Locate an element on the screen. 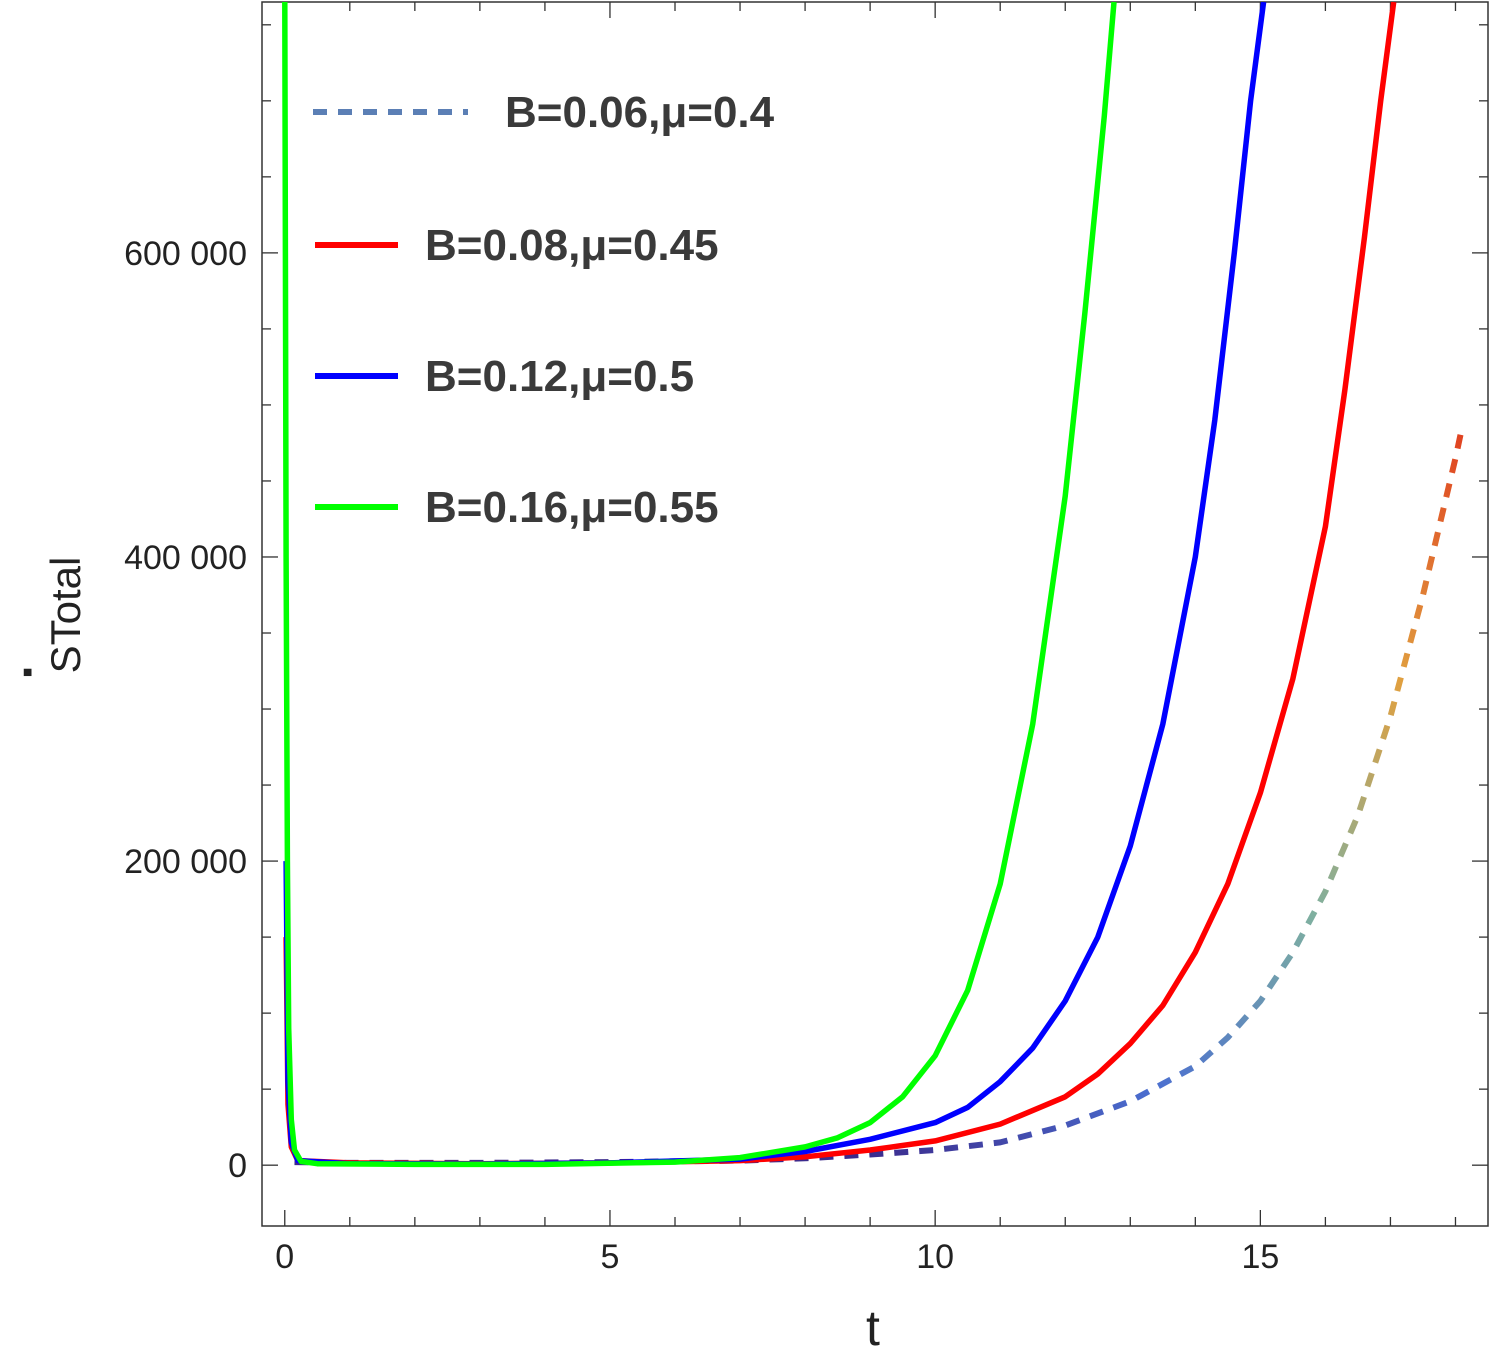 The width and height of the screenshot is (1495, 1362). x-tick-label: 10 is located at coordinates (935, 1257).